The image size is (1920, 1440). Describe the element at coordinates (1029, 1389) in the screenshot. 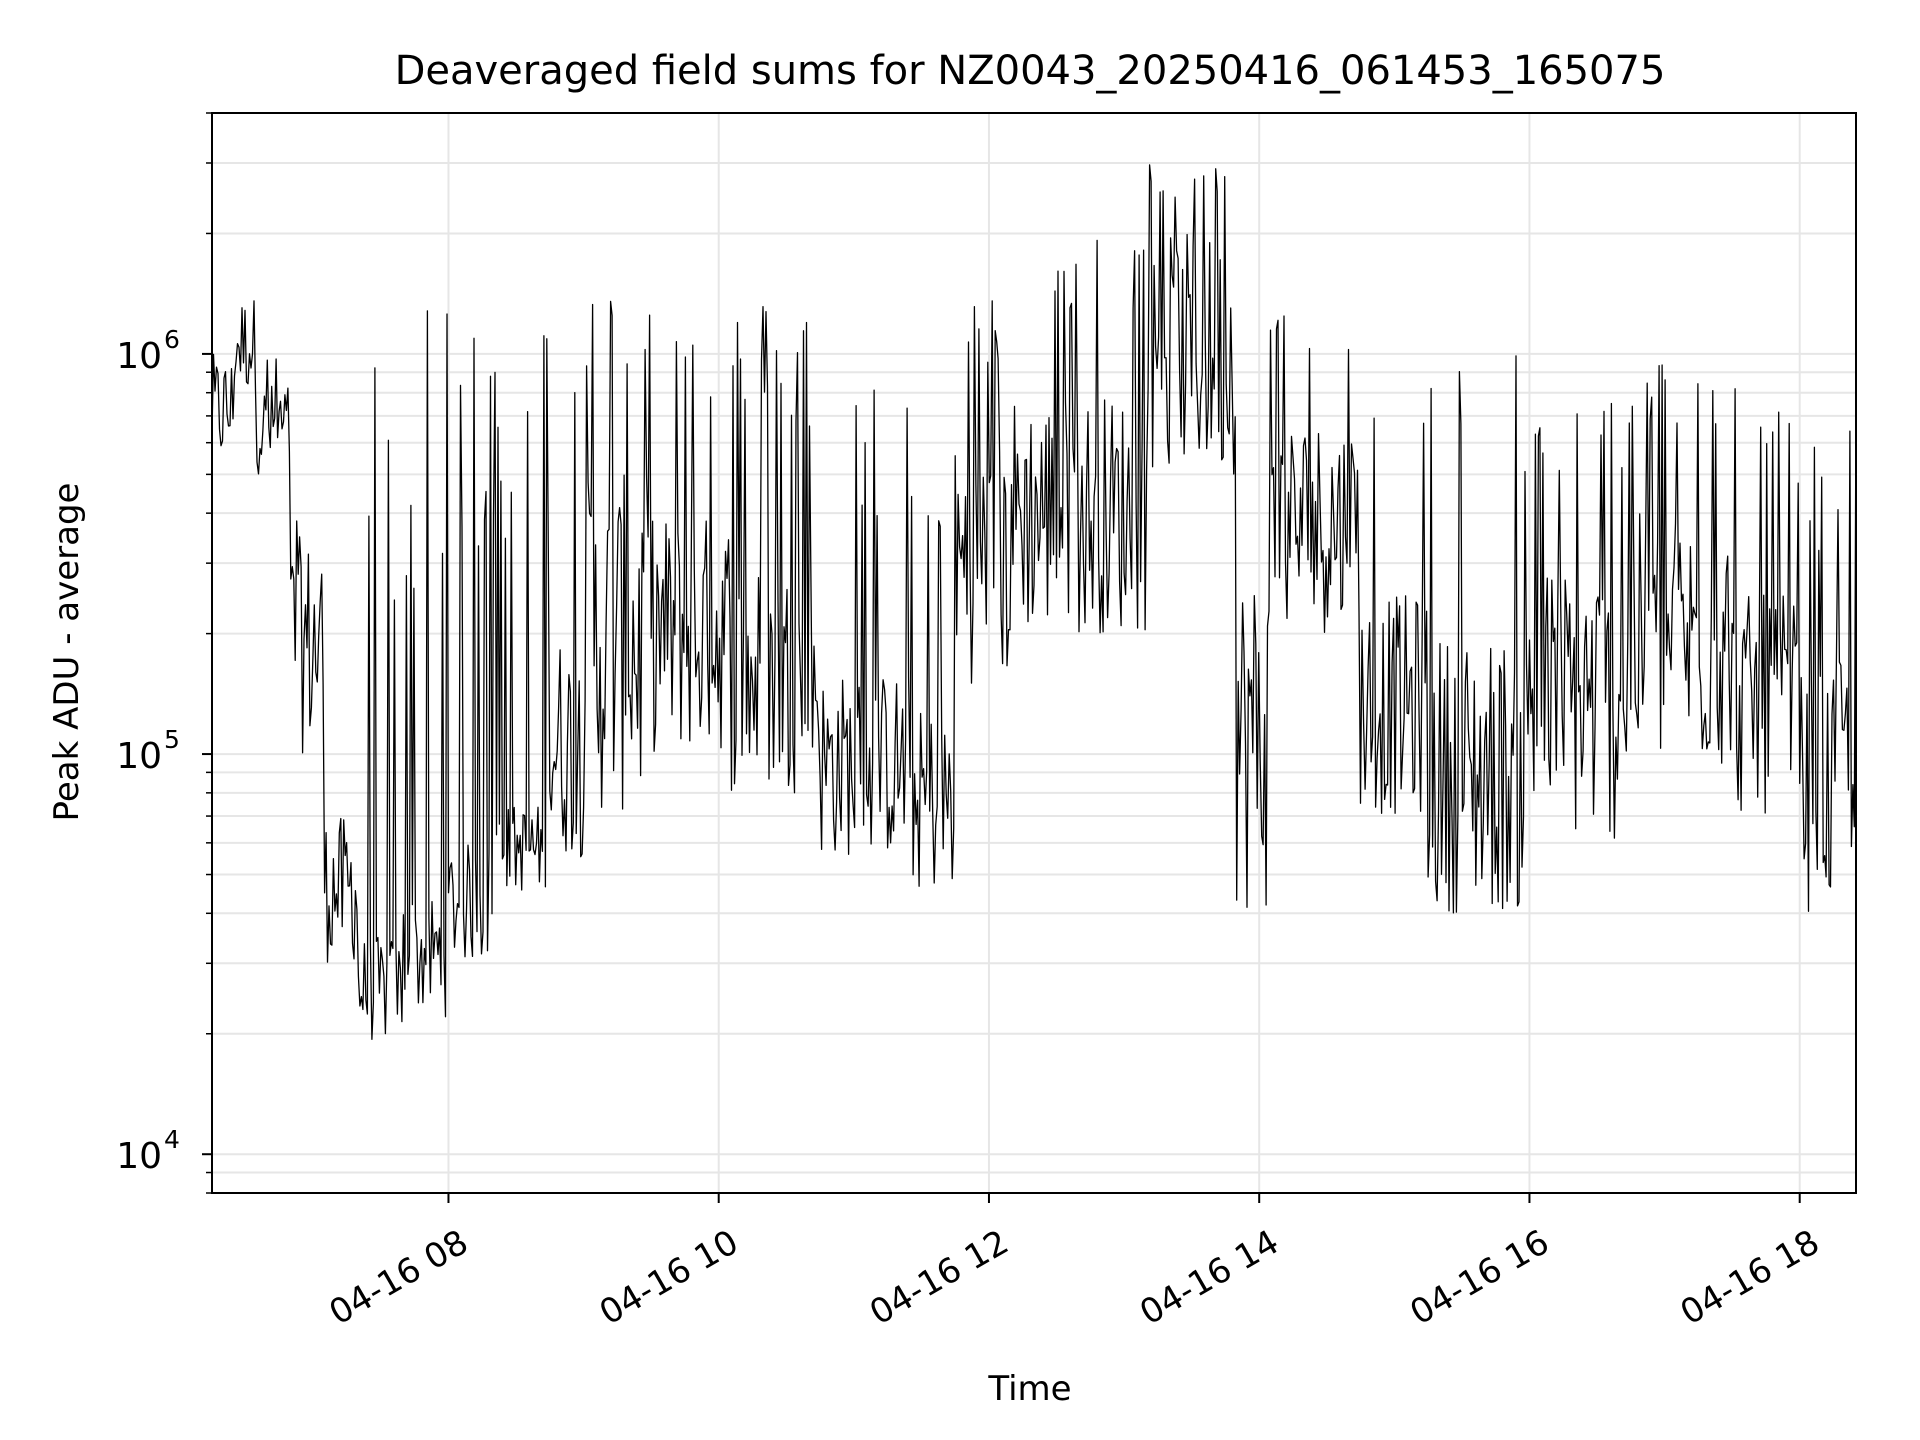

I see `x-axis-label: Time` at that location.